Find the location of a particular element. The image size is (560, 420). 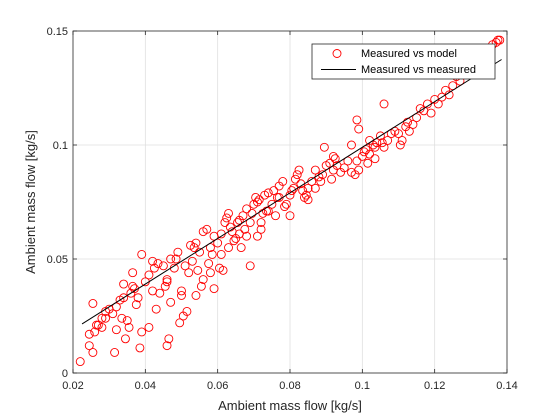

x-tick-label: 0.04 is located at coordinates (145, 386).